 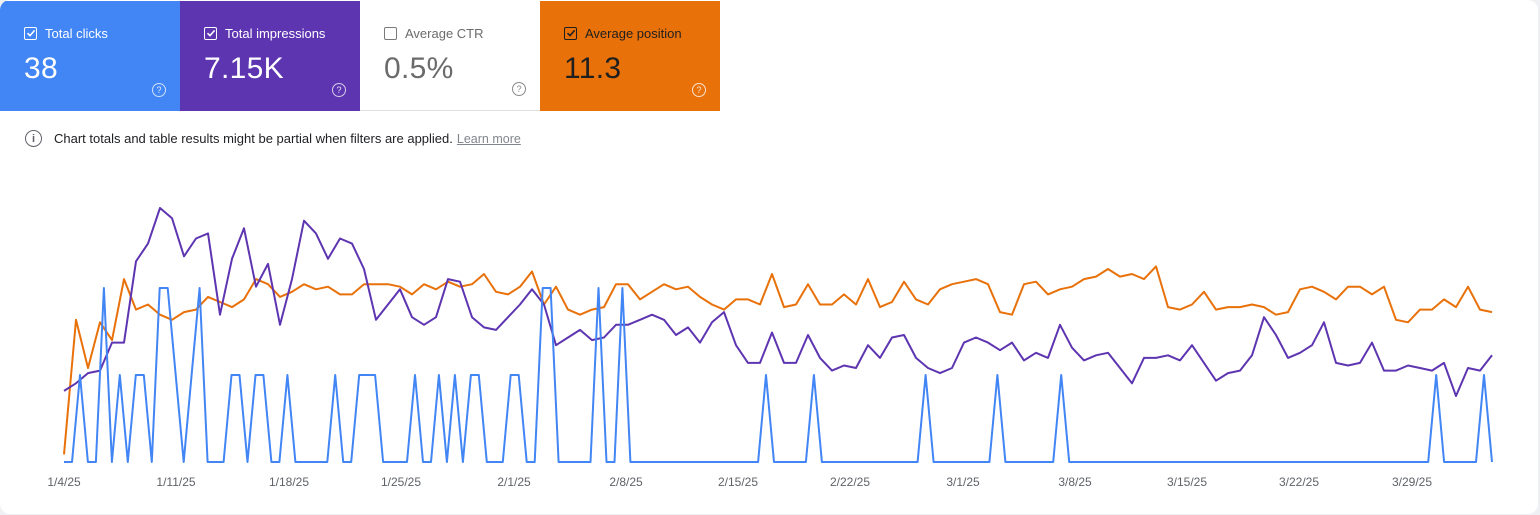 I want to click on metric-total-clicks: Total clicks 38 ?, so click(x=90, y=56).